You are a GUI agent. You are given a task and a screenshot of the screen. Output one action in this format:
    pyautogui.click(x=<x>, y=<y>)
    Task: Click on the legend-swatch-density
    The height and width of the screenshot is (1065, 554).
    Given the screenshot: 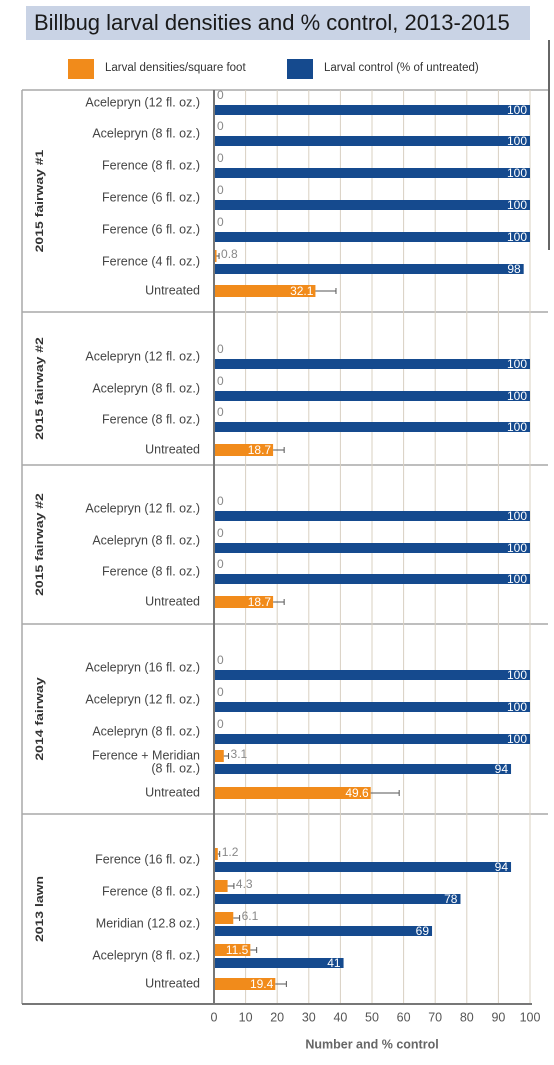 What is the action you would take?
    pyautogui.click(x=81, y=69)
    